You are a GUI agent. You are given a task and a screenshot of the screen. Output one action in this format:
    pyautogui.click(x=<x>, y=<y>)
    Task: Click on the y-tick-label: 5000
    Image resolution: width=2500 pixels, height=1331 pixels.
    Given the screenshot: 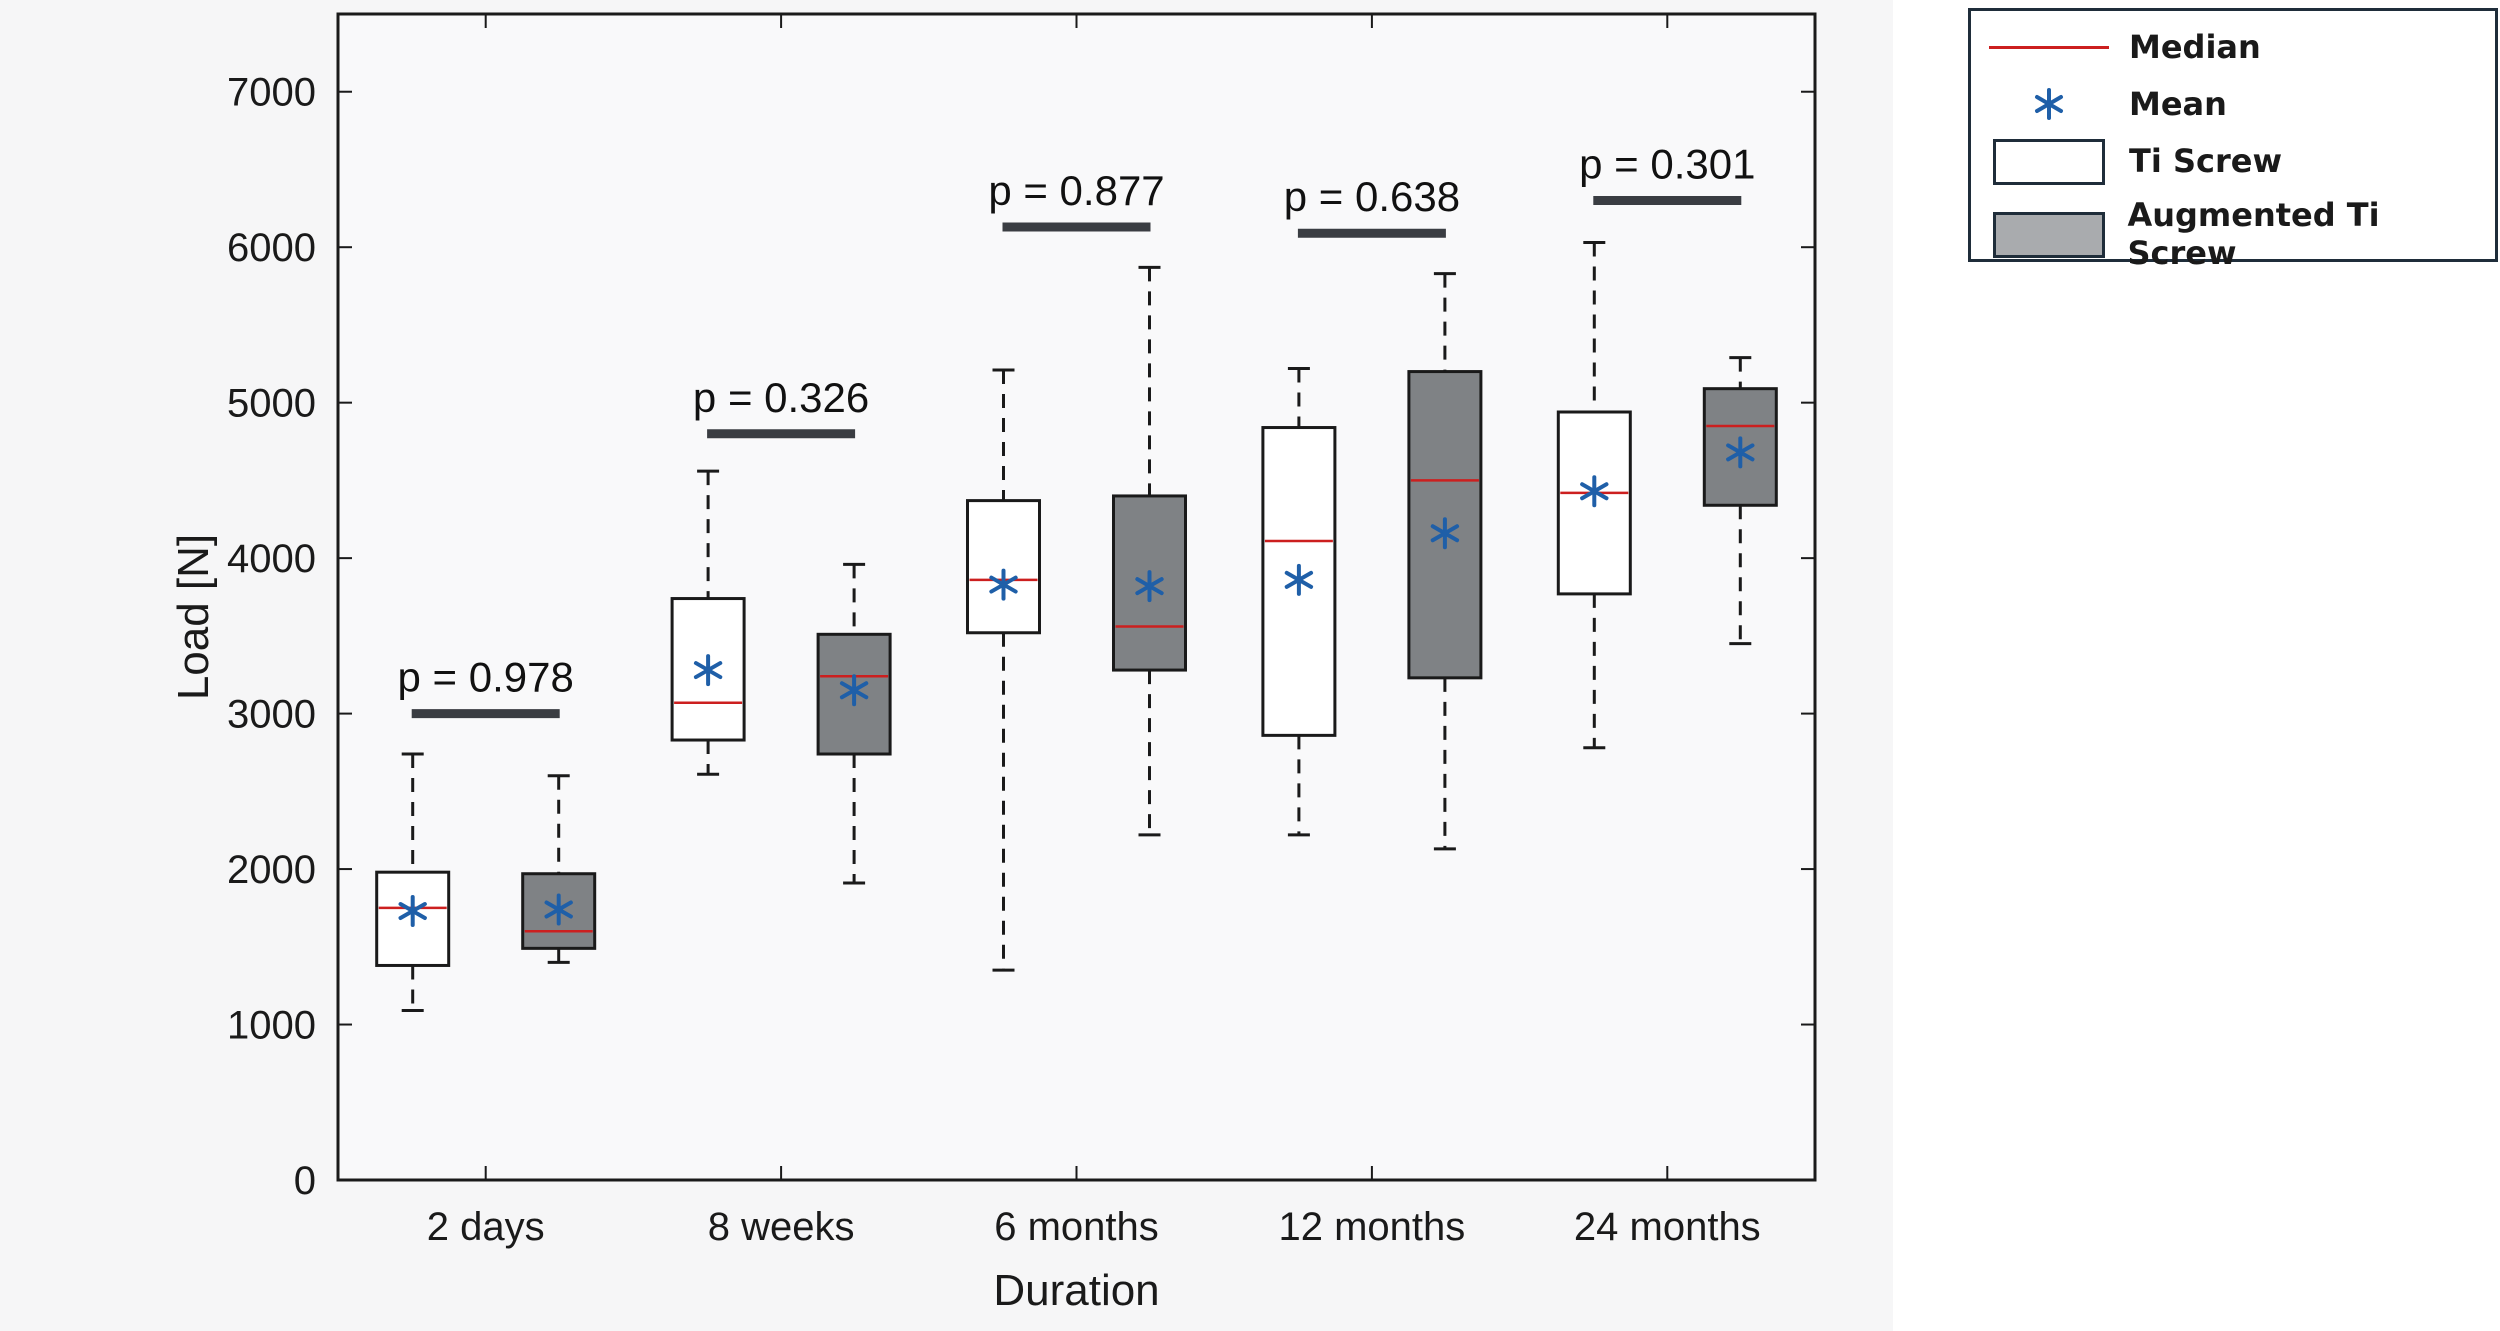 What is the action you would take?
    pyautogui.click(x=271, y=404)
    